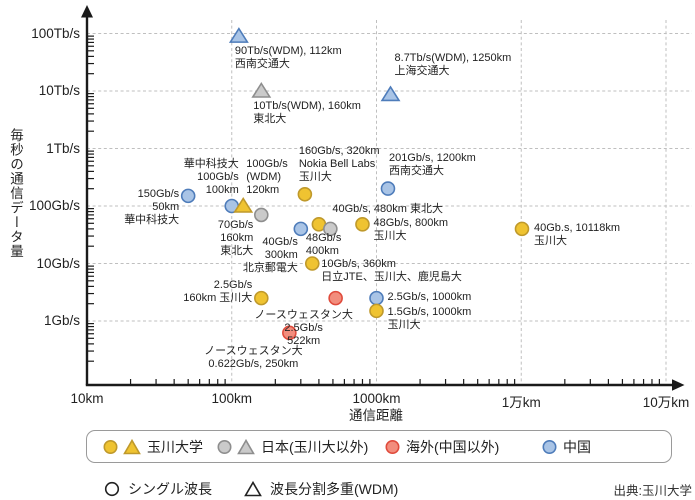 The width and height of the screenshot is (695, 500). I want to click on legend-item-wdm: 波長分割多重(WDM), so click(321, 489).